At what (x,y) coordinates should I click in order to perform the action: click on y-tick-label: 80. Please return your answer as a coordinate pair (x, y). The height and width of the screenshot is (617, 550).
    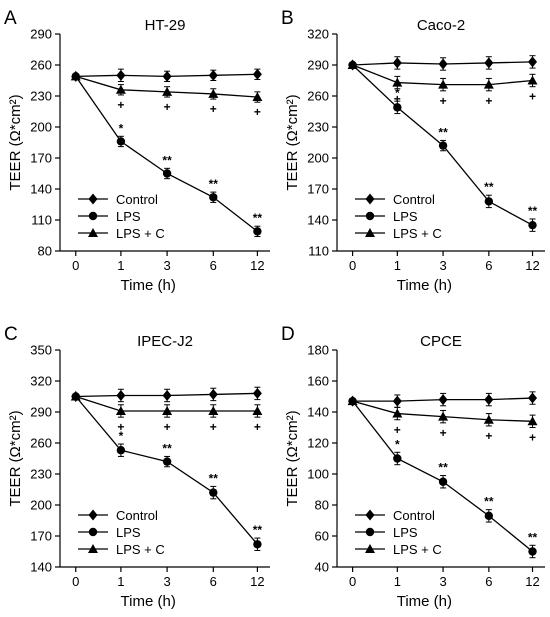
    Looking at the image, I should click on (45, 251).